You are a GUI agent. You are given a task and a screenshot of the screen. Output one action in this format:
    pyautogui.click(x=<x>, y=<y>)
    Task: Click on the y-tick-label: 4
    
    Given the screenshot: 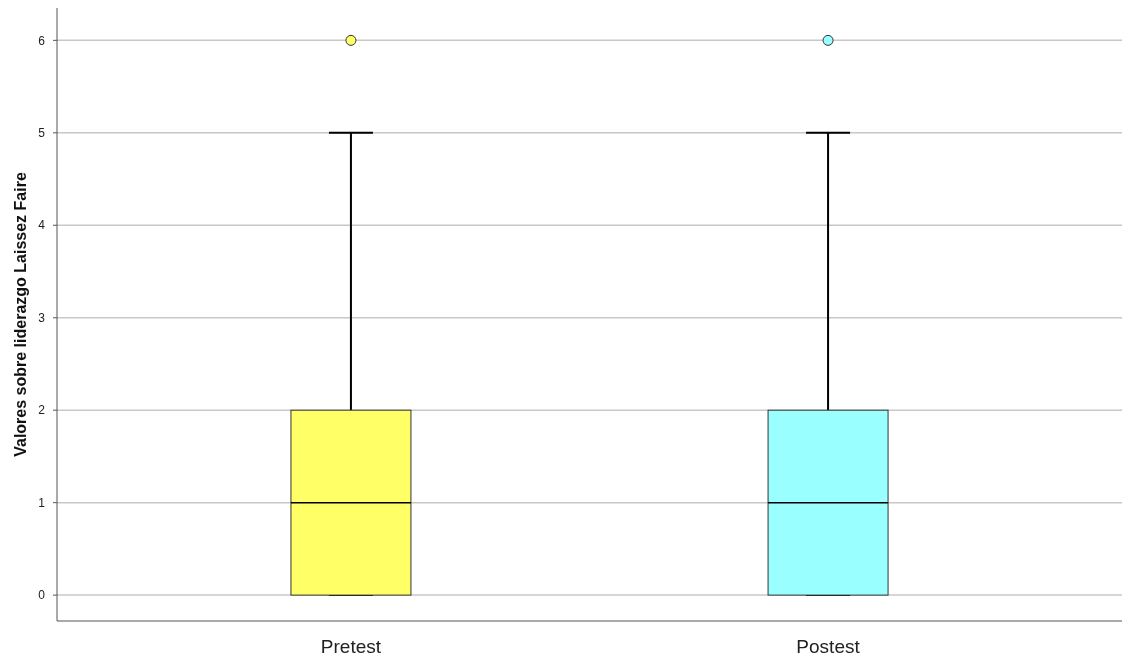 What is the action you would take?
    pyautogui.click(x=42, y=225)
    